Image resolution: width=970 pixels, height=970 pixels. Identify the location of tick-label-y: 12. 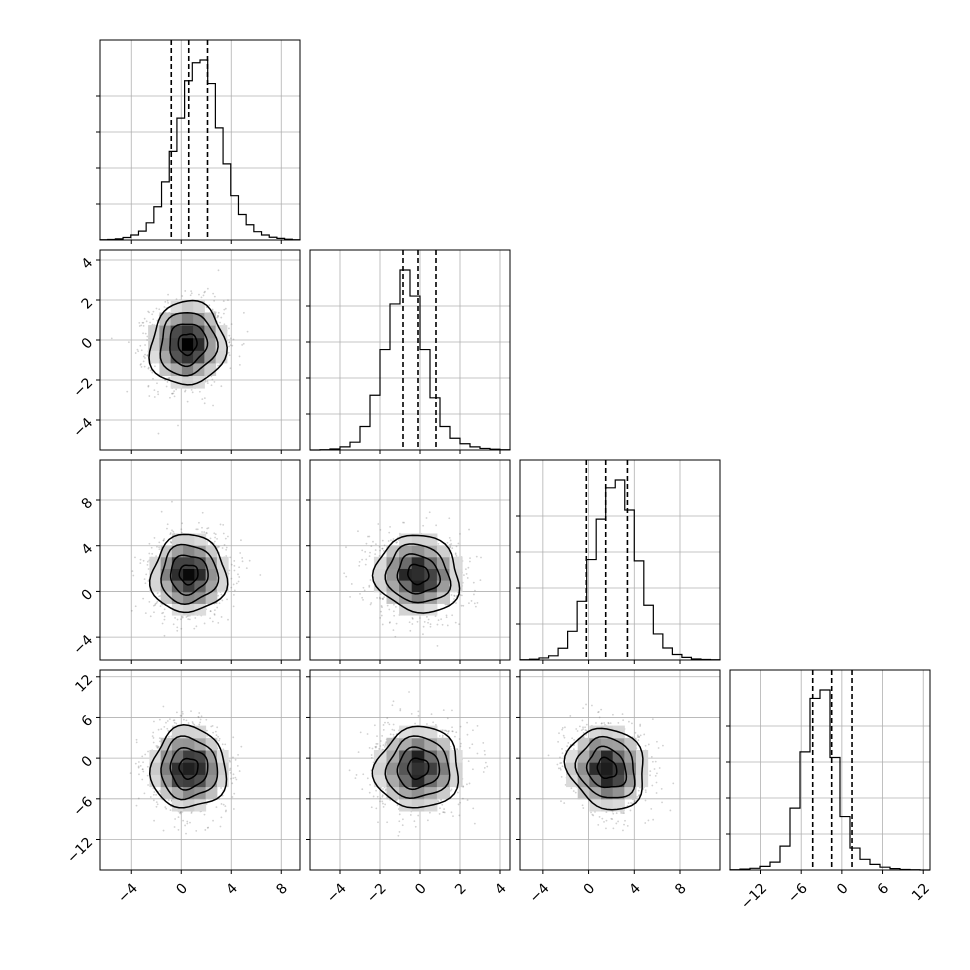
(84, 684).